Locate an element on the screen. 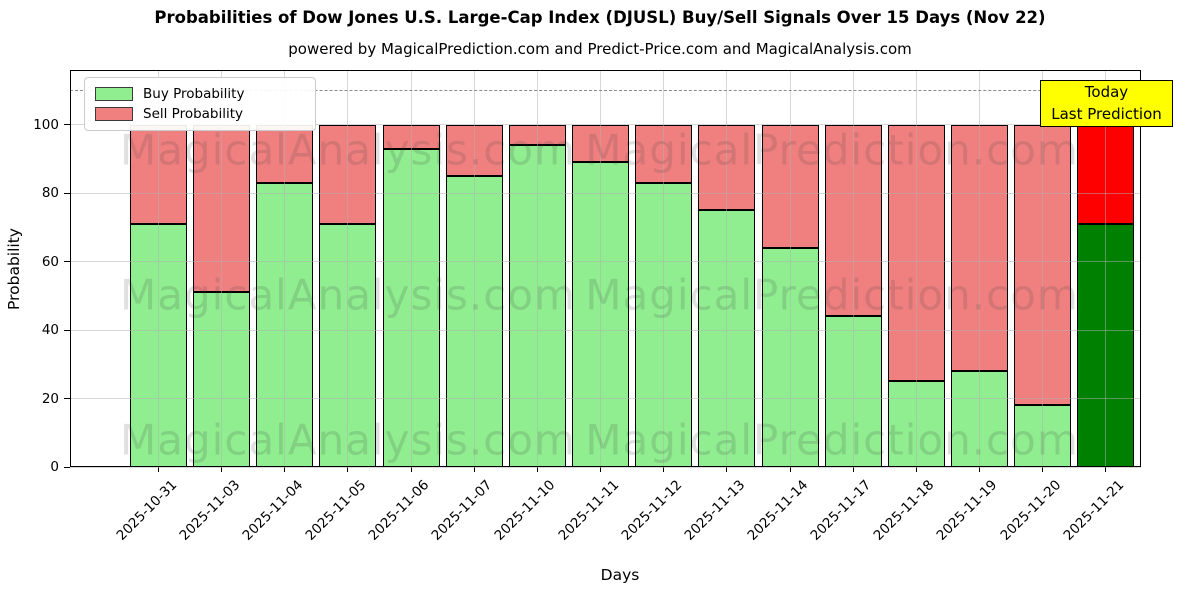  y-tick-label: 20 is located at coordinates (50, 398).